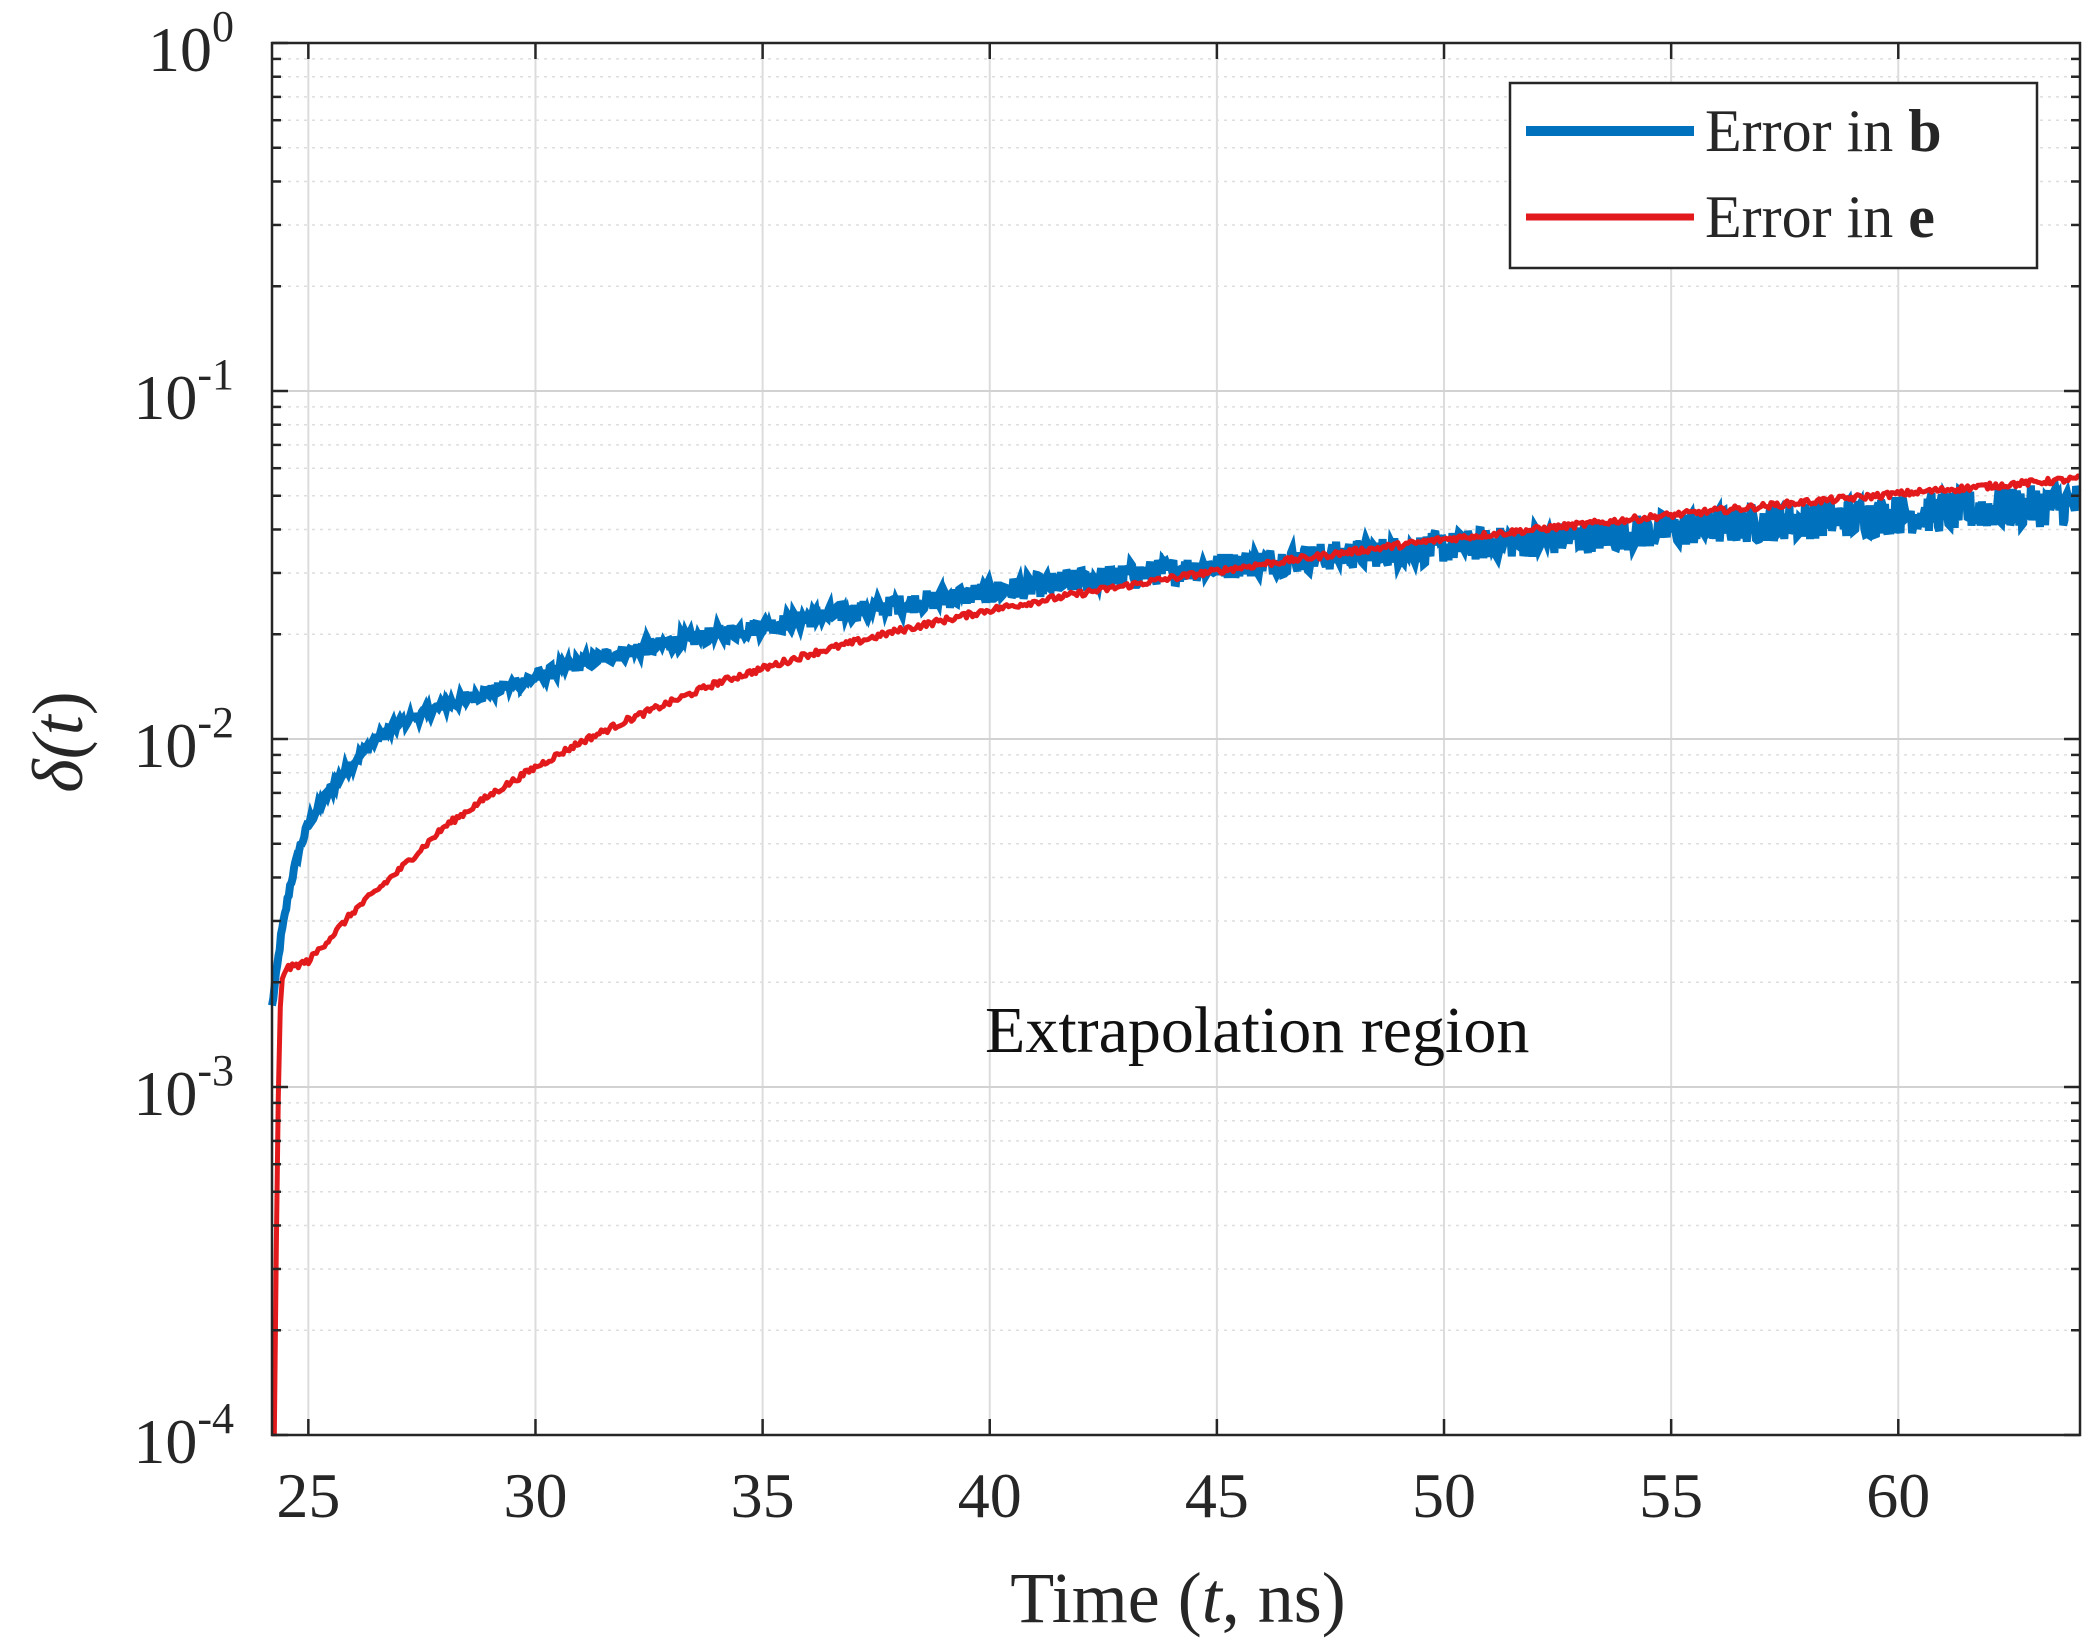 This screenshot has width=2086, height=1648. I want to click on x-tick-label: 25, so click(308, 1495).